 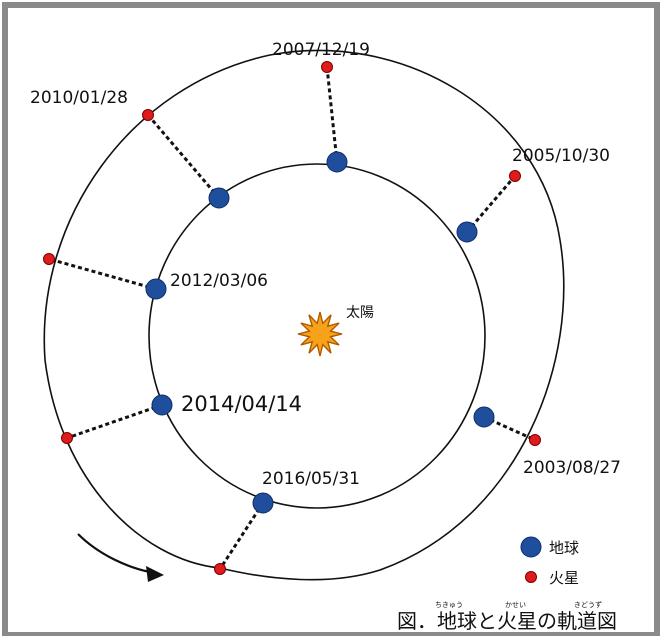 I want to click on date-label-2016: 2016/05/31, so click(x=311, y=479).